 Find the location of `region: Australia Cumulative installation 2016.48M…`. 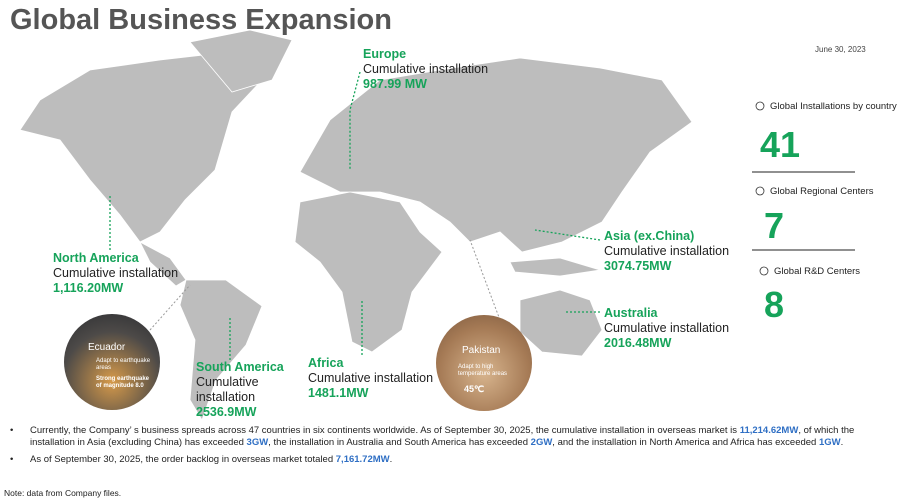

region: Australia Cumulative installation 2016.48M… is located at coordinates (666, 328).